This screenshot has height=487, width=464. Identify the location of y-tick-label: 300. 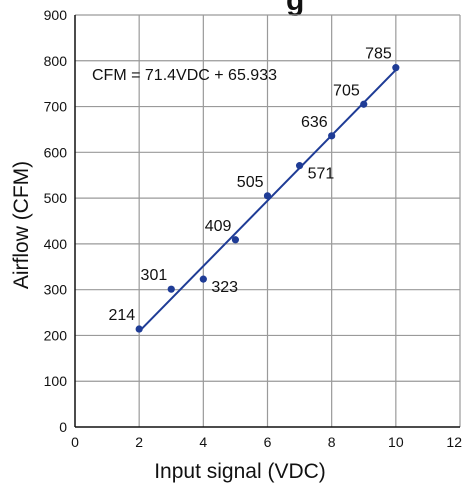
(56, 290).